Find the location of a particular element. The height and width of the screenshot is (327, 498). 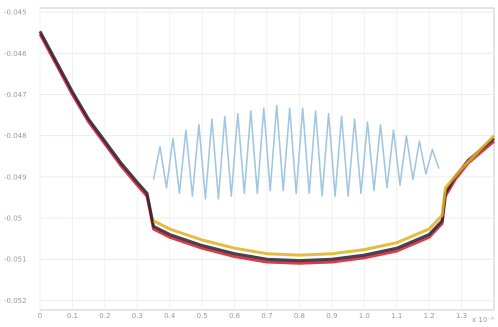

x-tick-label: 0.2 is located at coordinates (104, 316).